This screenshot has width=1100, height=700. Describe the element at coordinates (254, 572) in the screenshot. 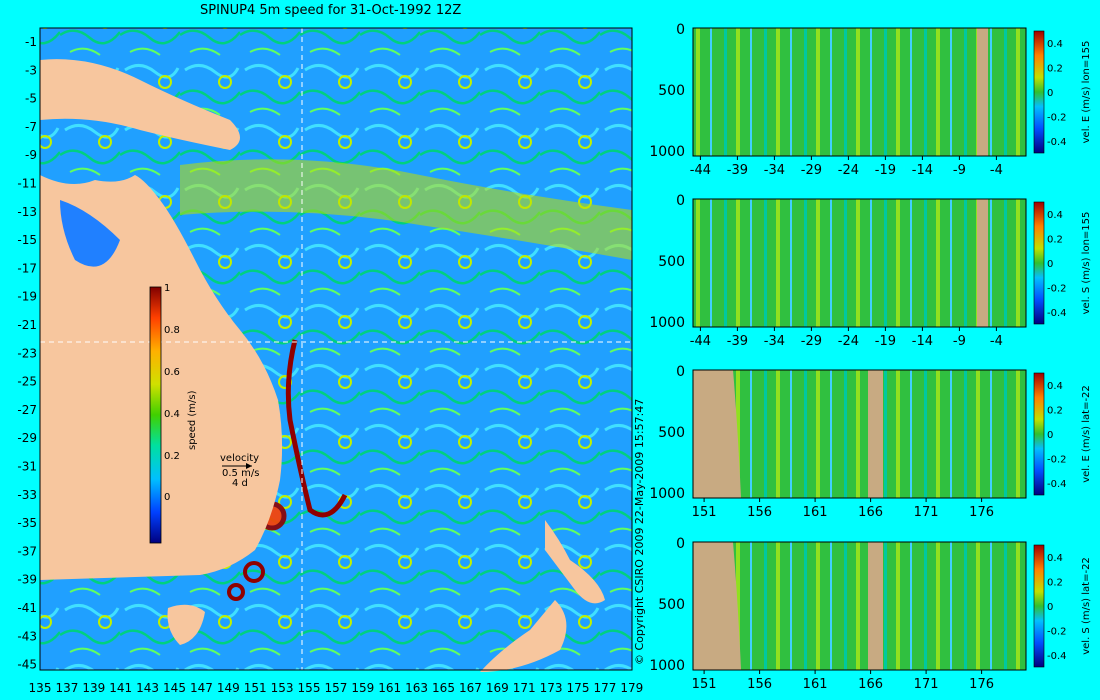

I see `map-eddy` at that location.